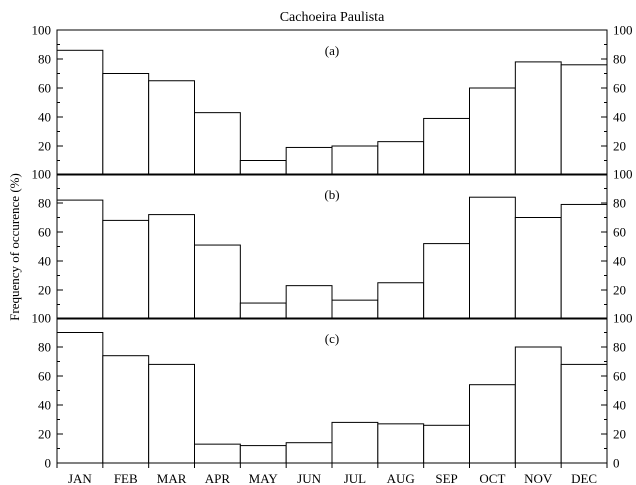 The image size is (636, 485). What do you see at coordinates (446, 478) in the screenshot?
I see `x-tick-label: SEP` at bounding box center [446, 478].